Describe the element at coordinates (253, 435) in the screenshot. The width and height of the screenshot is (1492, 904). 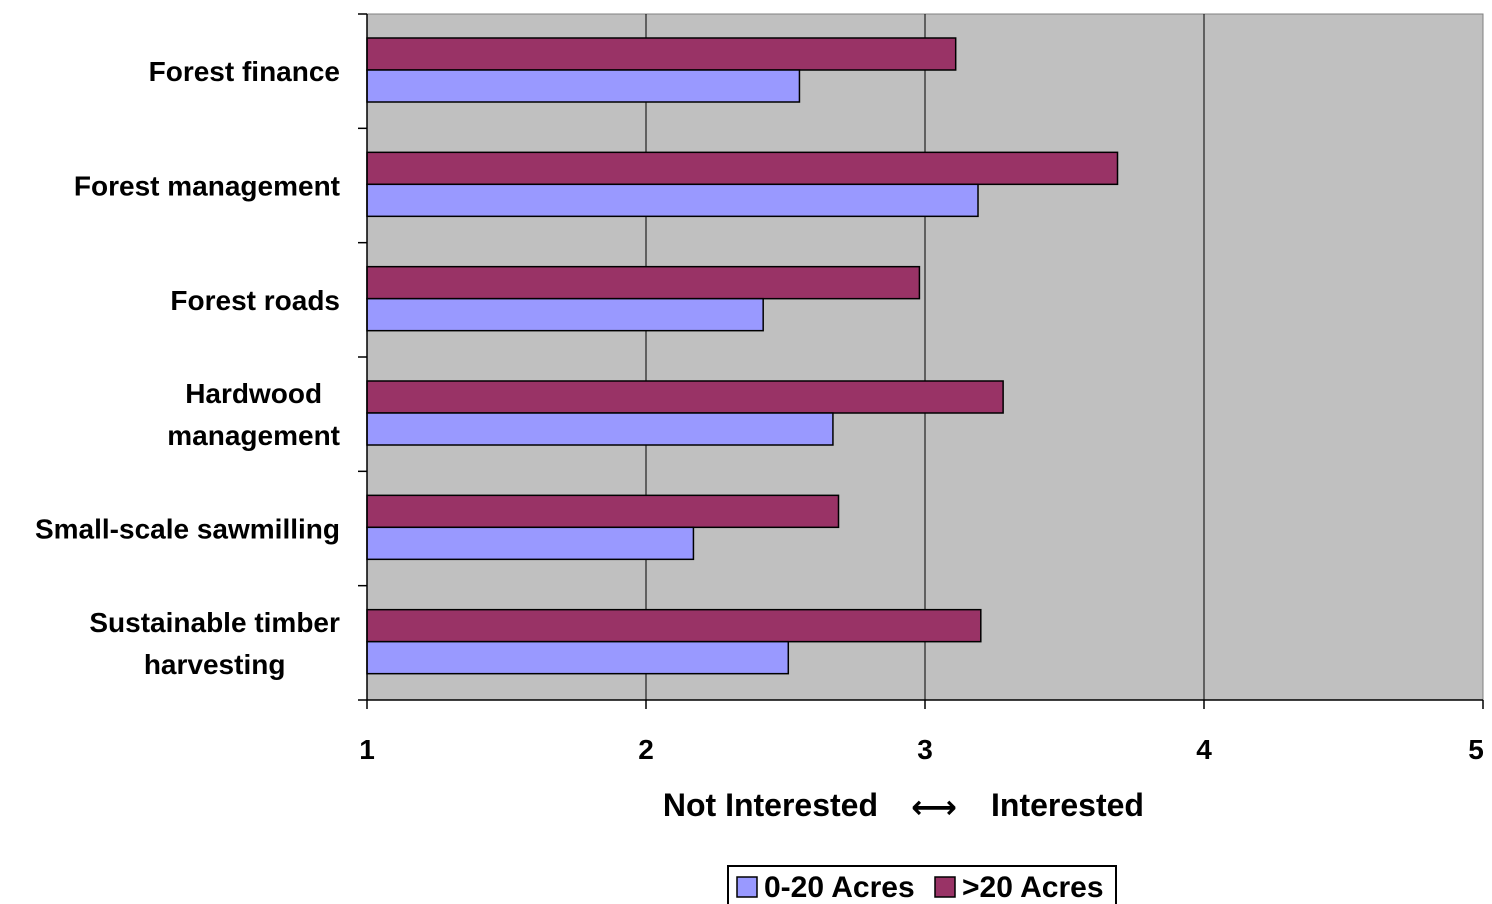
I see `category-label-line: management` at that location.